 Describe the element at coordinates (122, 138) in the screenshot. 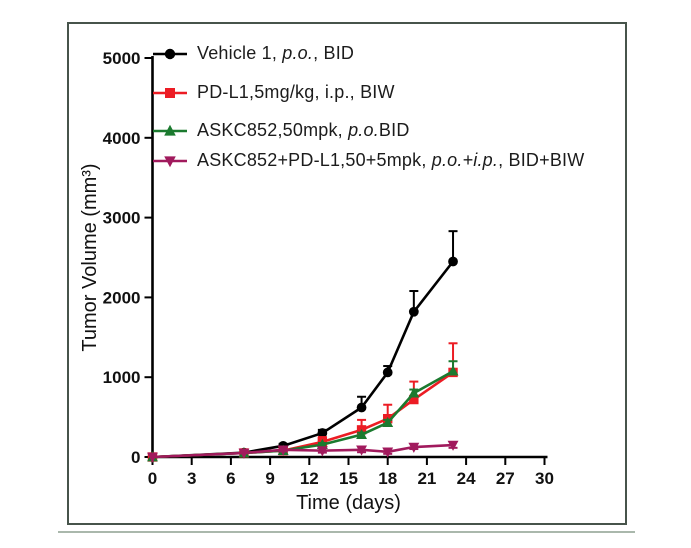

I see `y-tick-label: 4000` at that location.